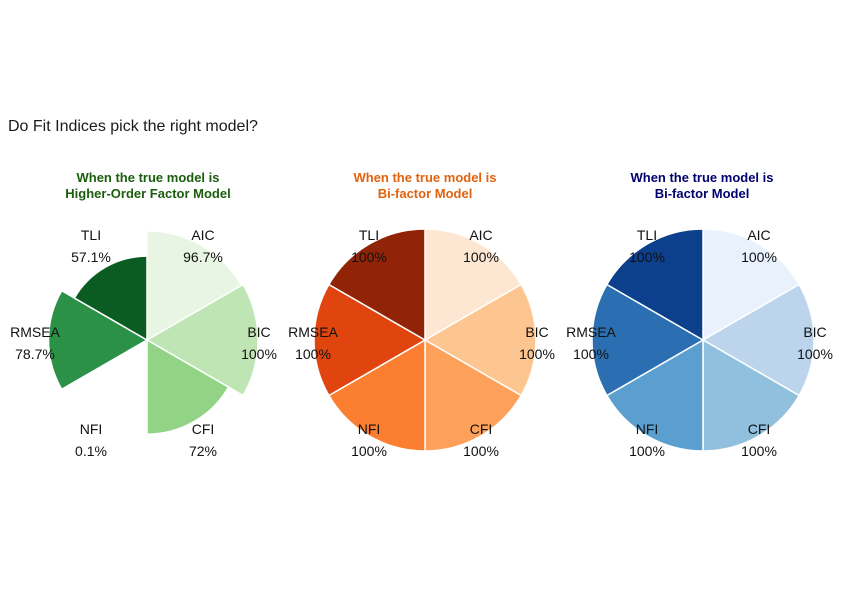  I want to click on panel-title-line2: Higher-Order Factor Model, so click(147, 193).